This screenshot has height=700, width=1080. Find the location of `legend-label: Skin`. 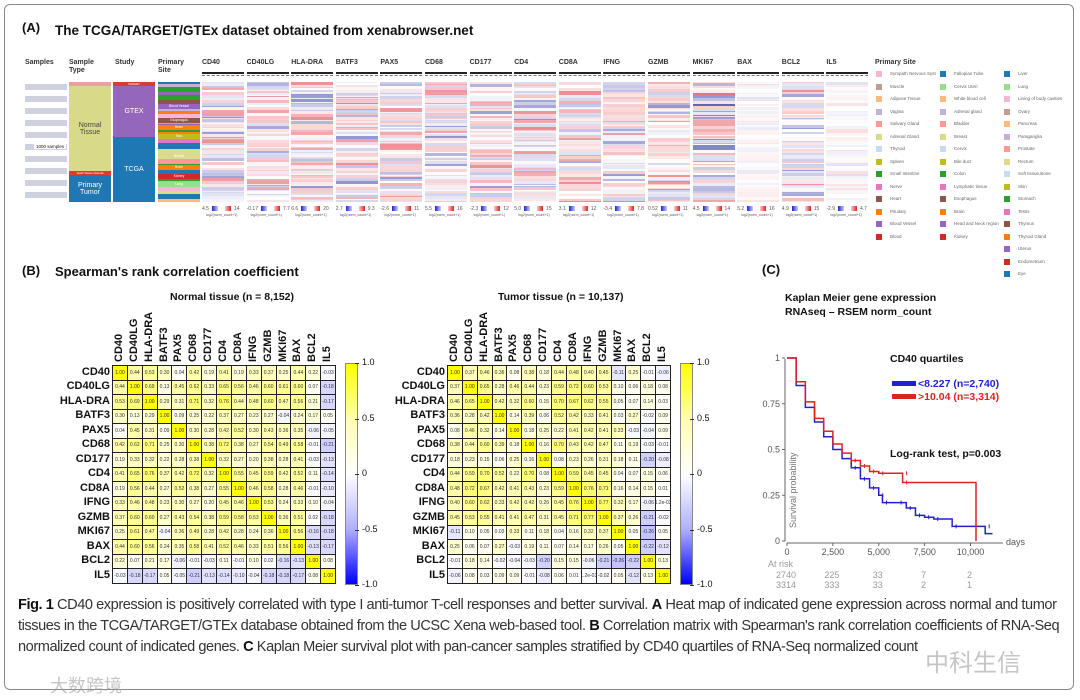

legend-label: Skin is located at coordinates (1022, 186).